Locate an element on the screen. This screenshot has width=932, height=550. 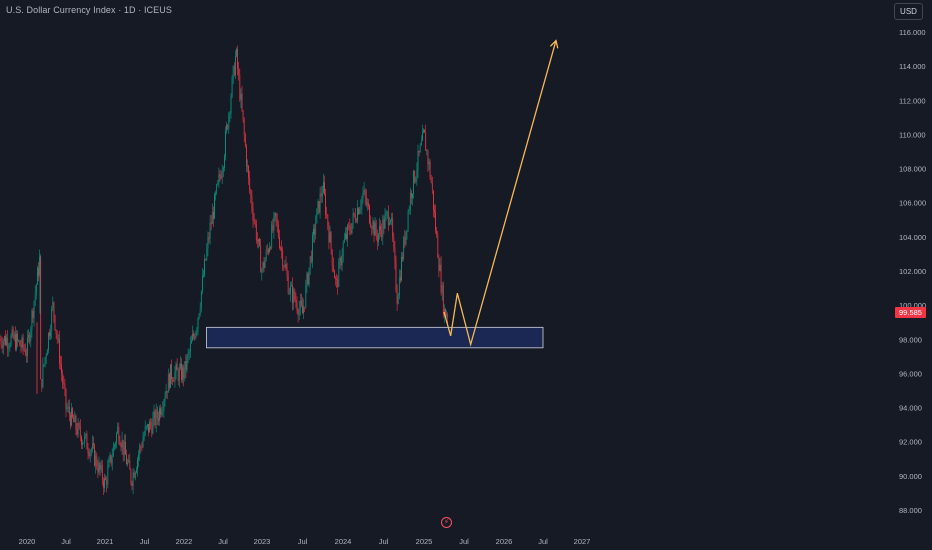
y-tick-label: 114.000 is located at coordinates (912, 66).